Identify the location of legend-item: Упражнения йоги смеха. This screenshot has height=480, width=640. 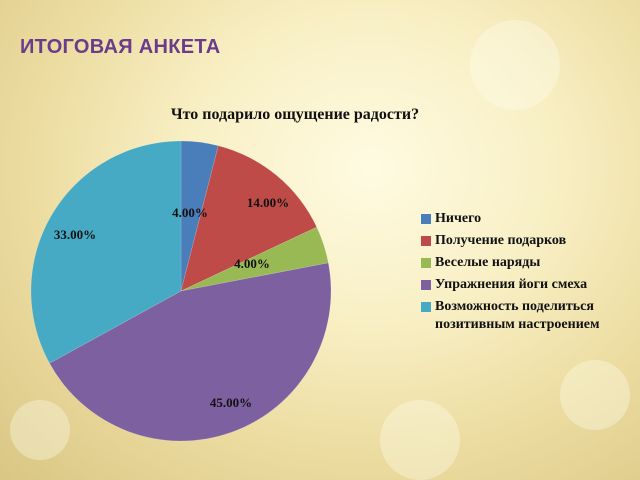
(528, 285).